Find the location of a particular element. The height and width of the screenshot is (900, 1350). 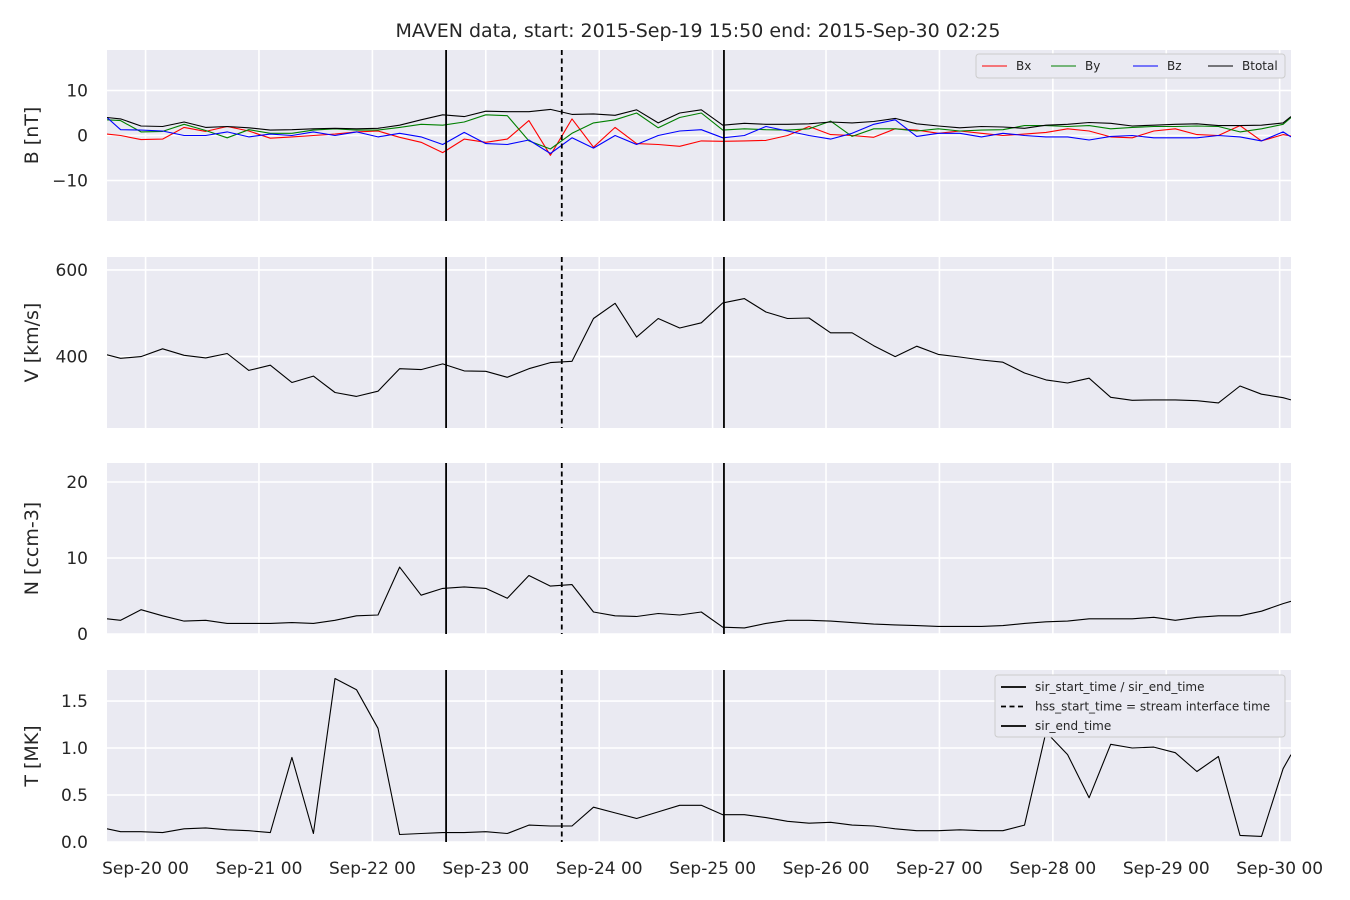

y-tick-label: 0.5 is located at coordinates (74, 796).